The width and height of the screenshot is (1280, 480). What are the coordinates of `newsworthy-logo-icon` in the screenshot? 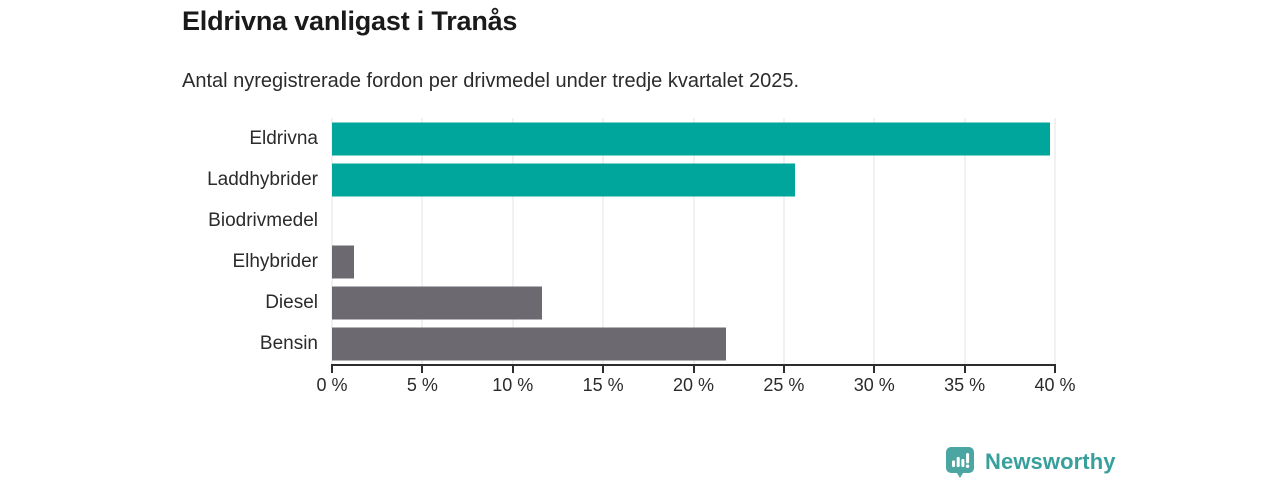 It's located at (960, 462).